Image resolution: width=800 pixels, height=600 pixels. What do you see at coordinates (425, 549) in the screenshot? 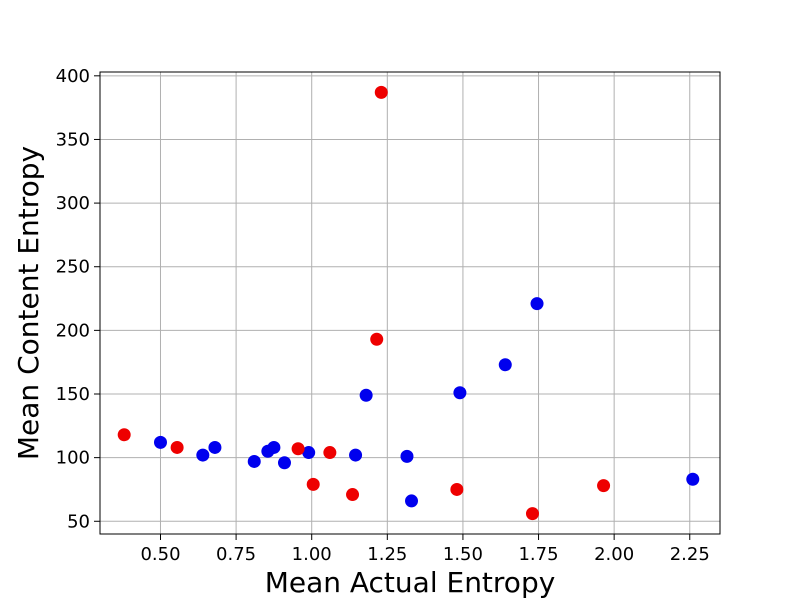
I see `x-axis-ticks: 0.50 0.75 1.00 1.25 1.50 1.75 2.00 2.25` at bounding box center [425, 549].